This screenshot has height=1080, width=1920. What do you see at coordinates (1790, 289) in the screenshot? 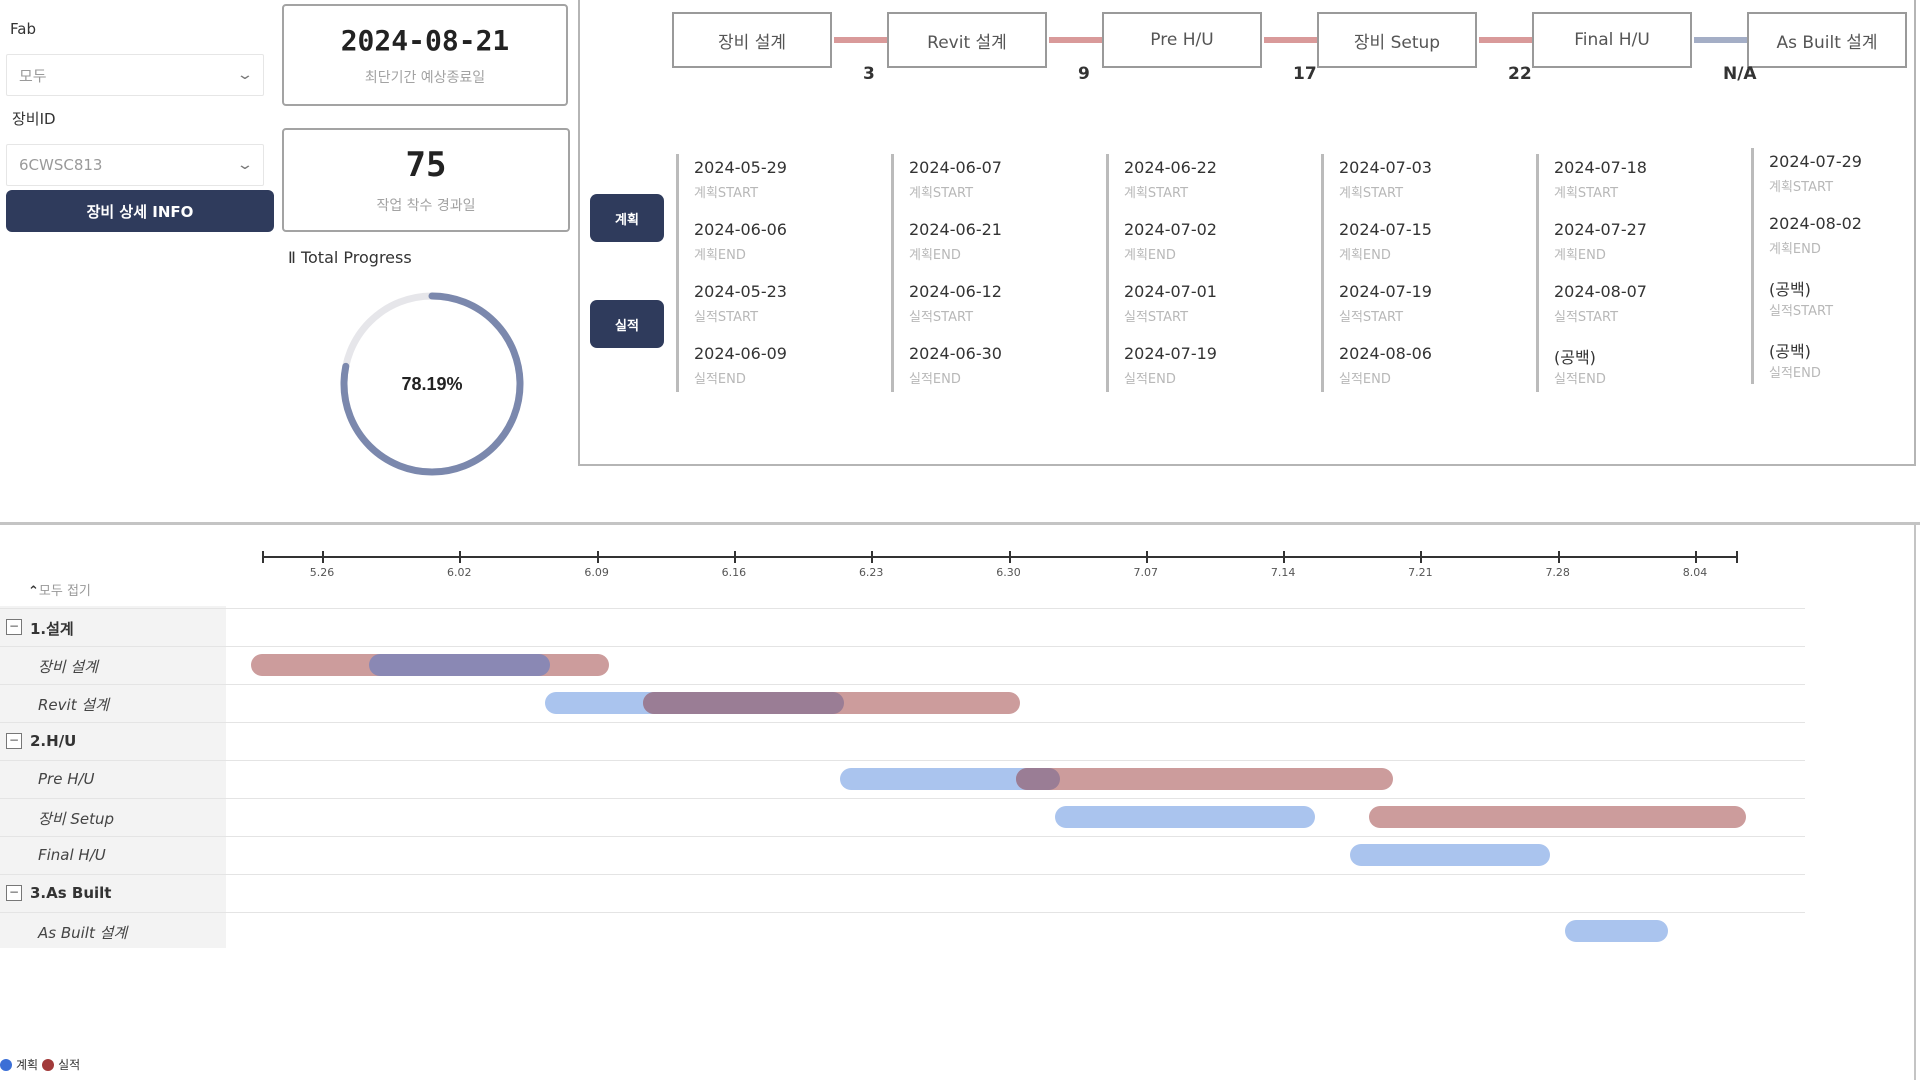
I see `stage-date-actual-start: (공백)` at bounding box center [1790, 289].